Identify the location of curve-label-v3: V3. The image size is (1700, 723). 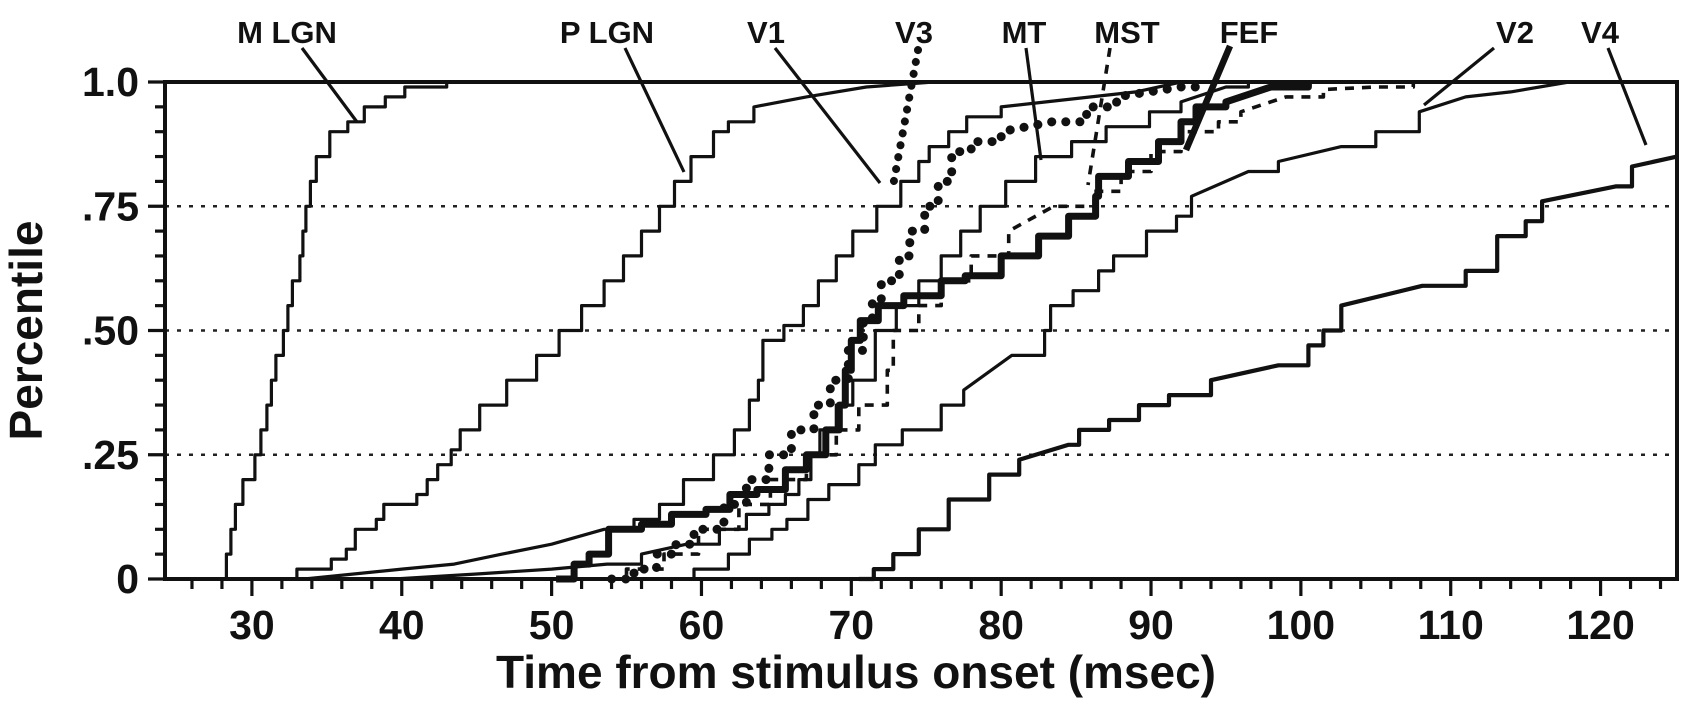
(914, 32).